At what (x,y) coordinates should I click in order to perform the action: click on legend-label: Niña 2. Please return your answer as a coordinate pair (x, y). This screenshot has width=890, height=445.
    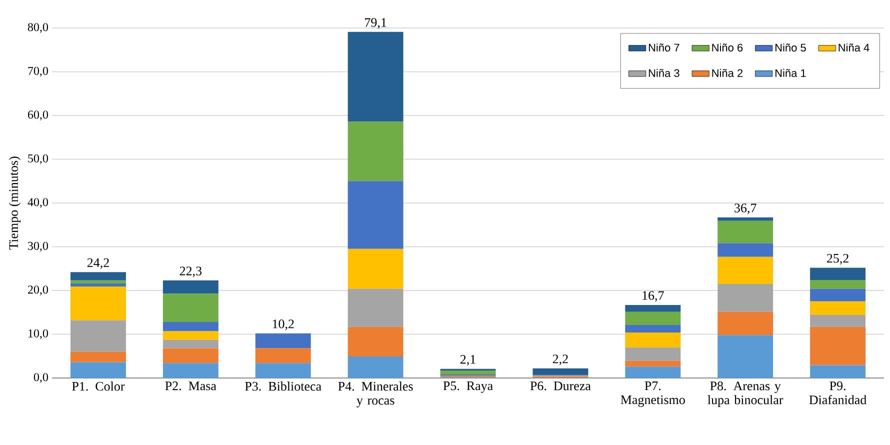
    Looking at the image, I should click on (727, 72).